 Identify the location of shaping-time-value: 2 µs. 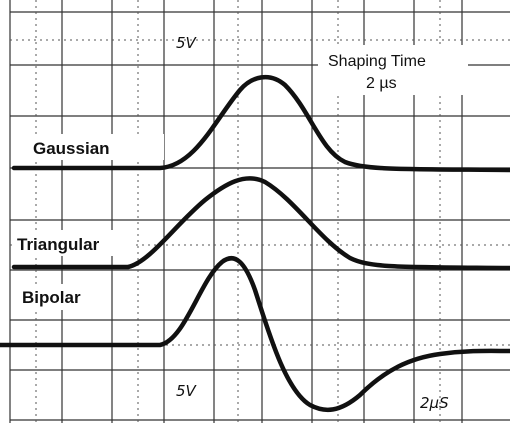
(381, 83).